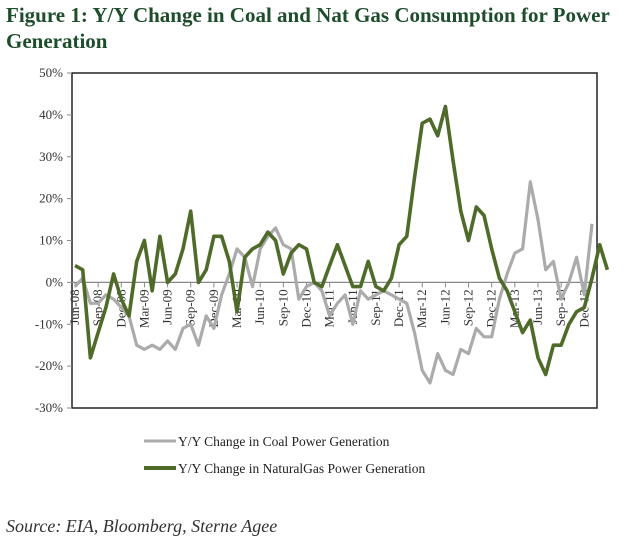 The width and height of the screenshot is (640, 547). What do you see at coordinates (55, 281) in the screenshot?
I see `y-tick-label: 0%` at bounding box center [55, 281].